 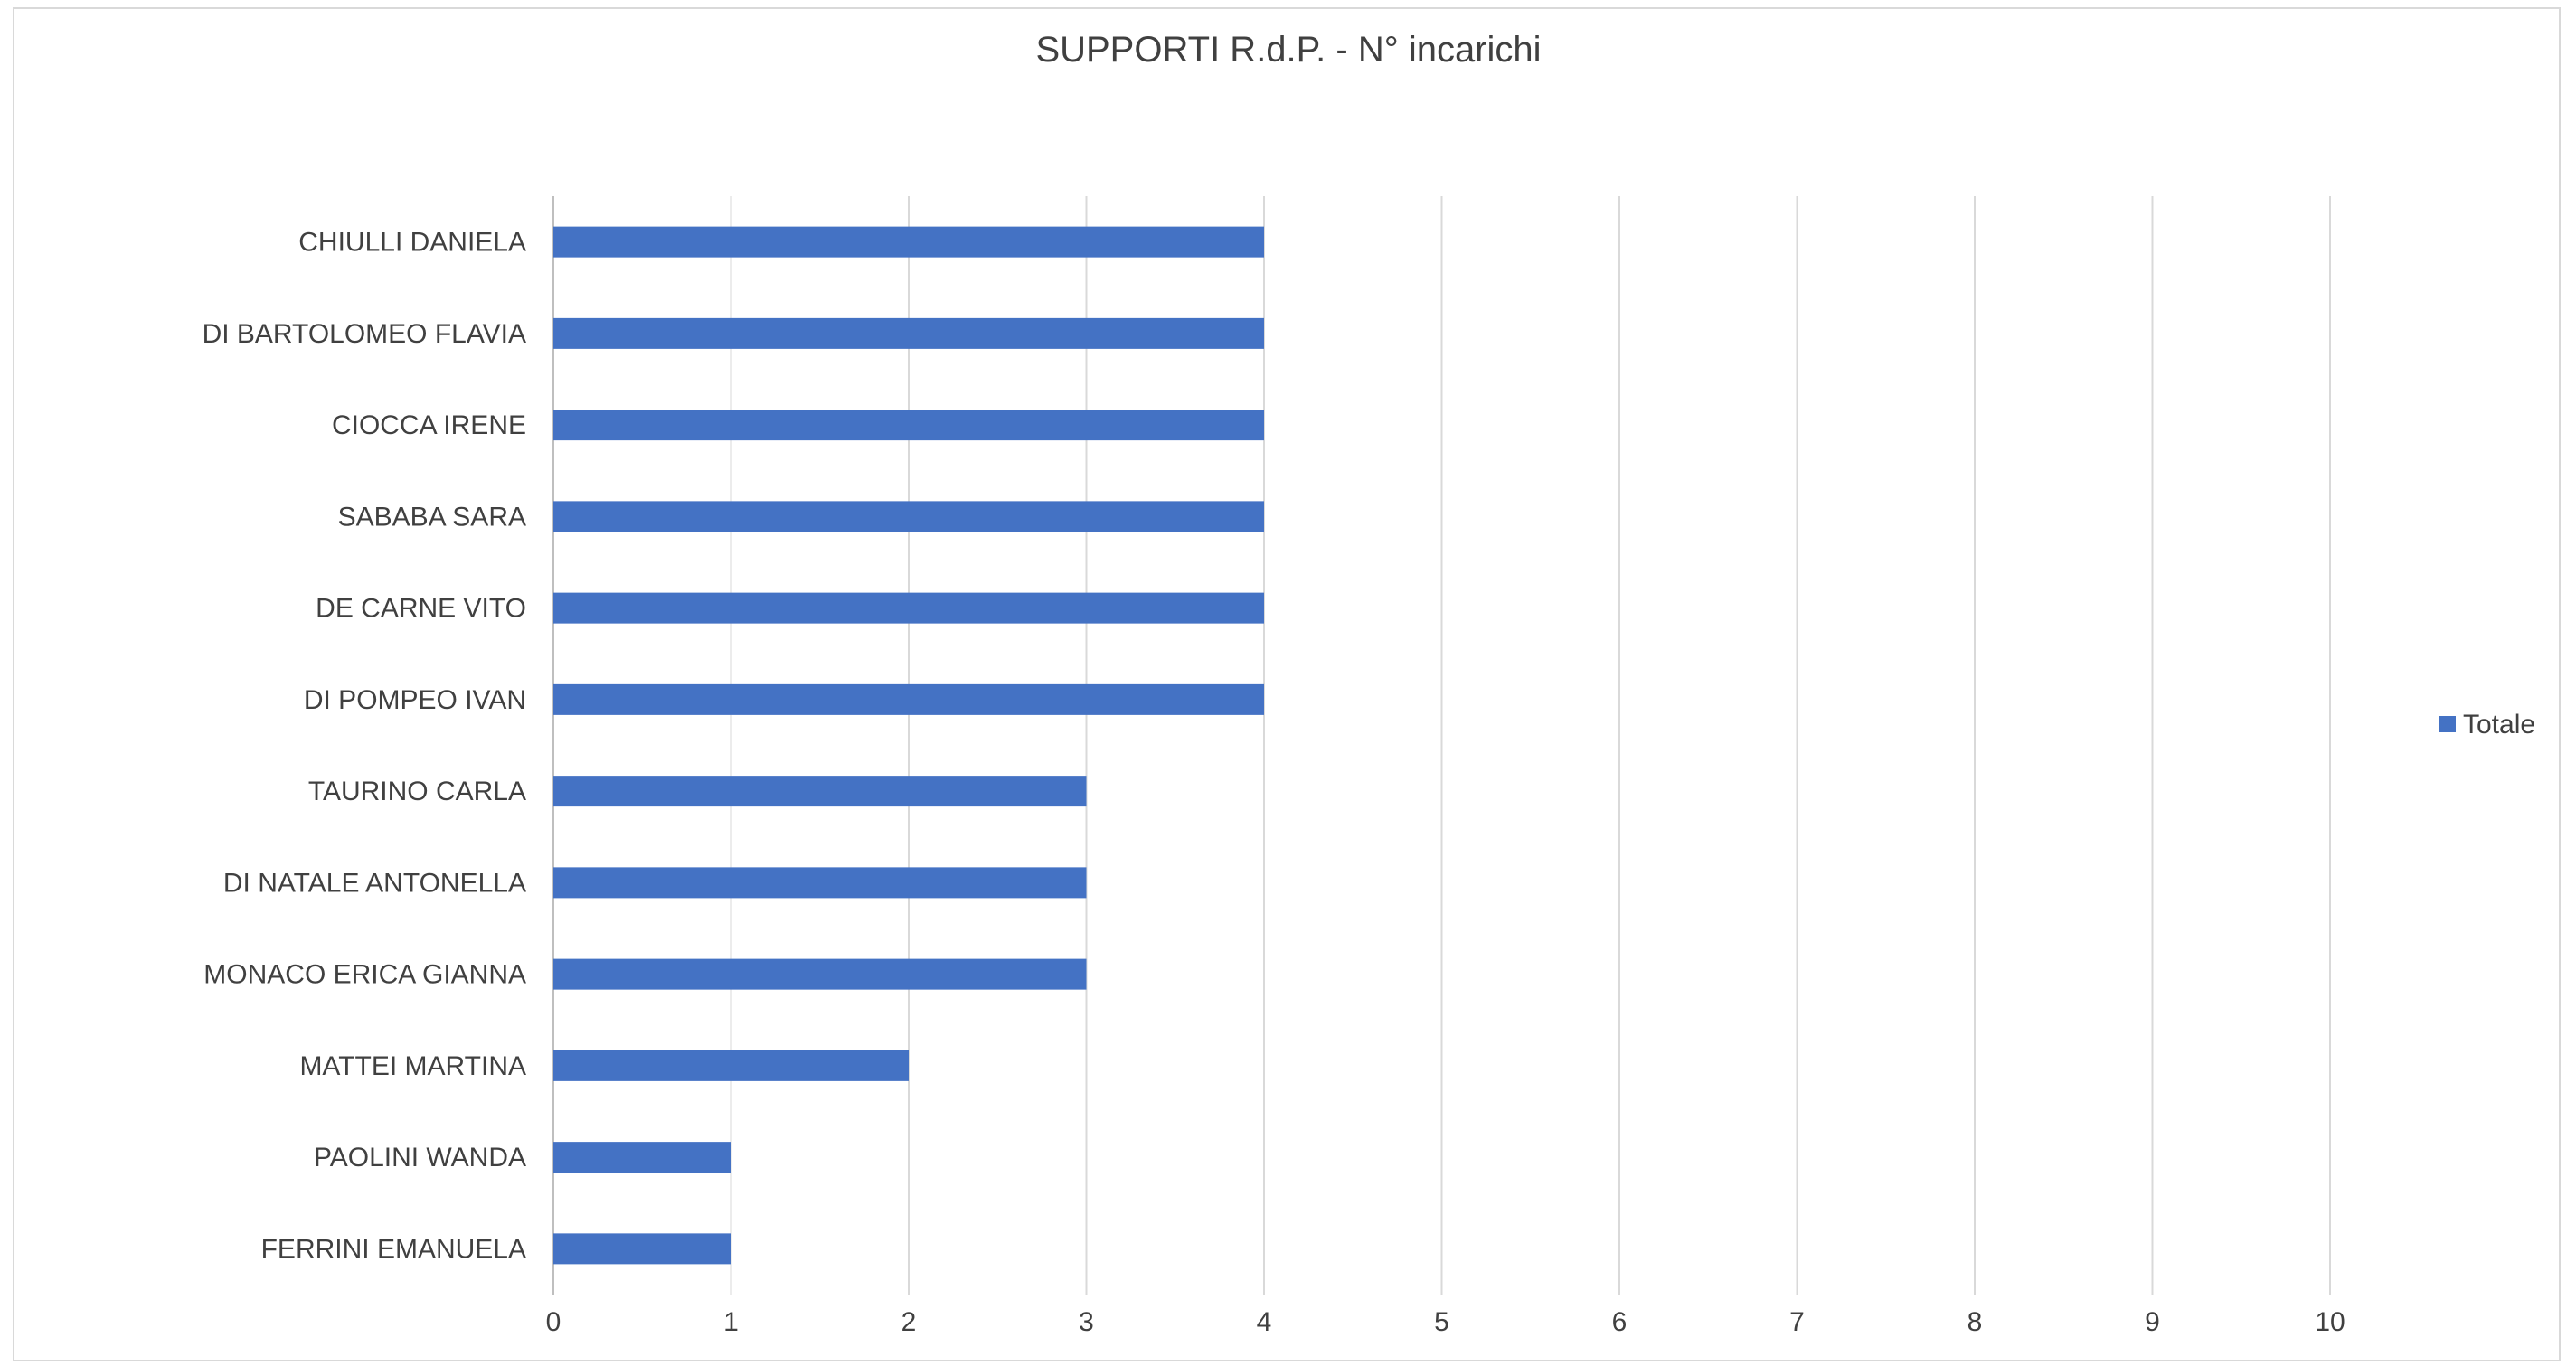 I want to click on category-label: PAOLINI WANDA, so click(x=420, y=1158).